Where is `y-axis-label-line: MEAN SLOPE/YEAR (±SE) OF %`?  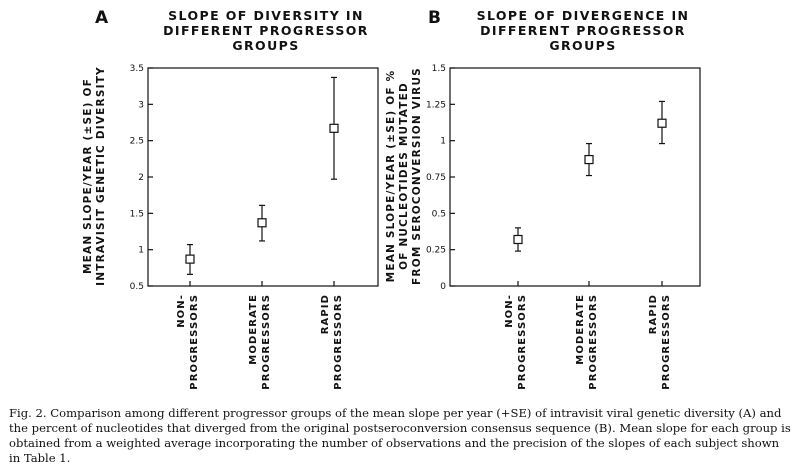 y-axis-label-line: MEAN SLOPE/YEAR (±SE) OF % is located at coordinates (391, 176).